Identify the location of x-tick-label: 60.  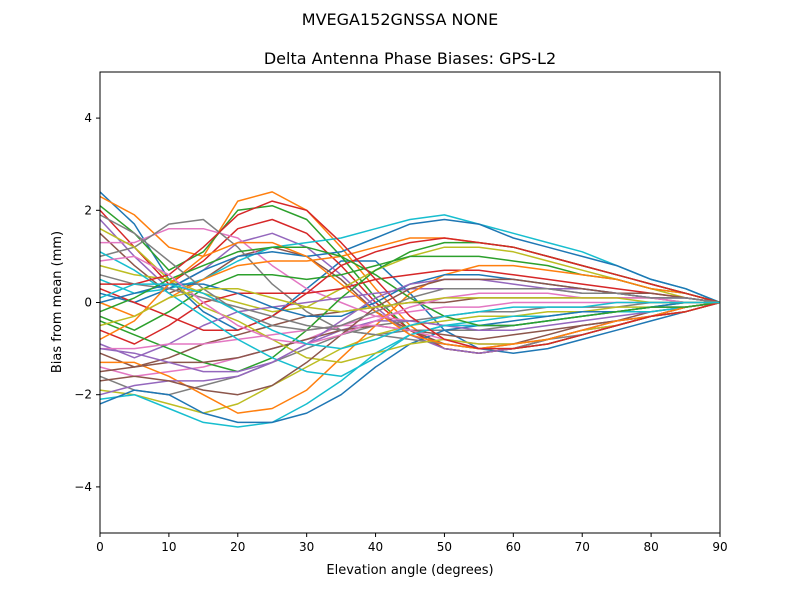
(513, 547).